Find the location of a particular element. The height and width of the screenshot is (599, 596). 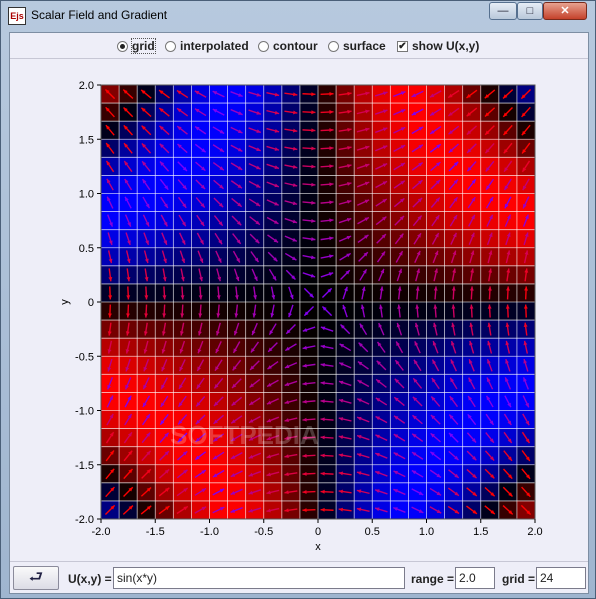

radio-interpolated is located at coordinates (170, 46).